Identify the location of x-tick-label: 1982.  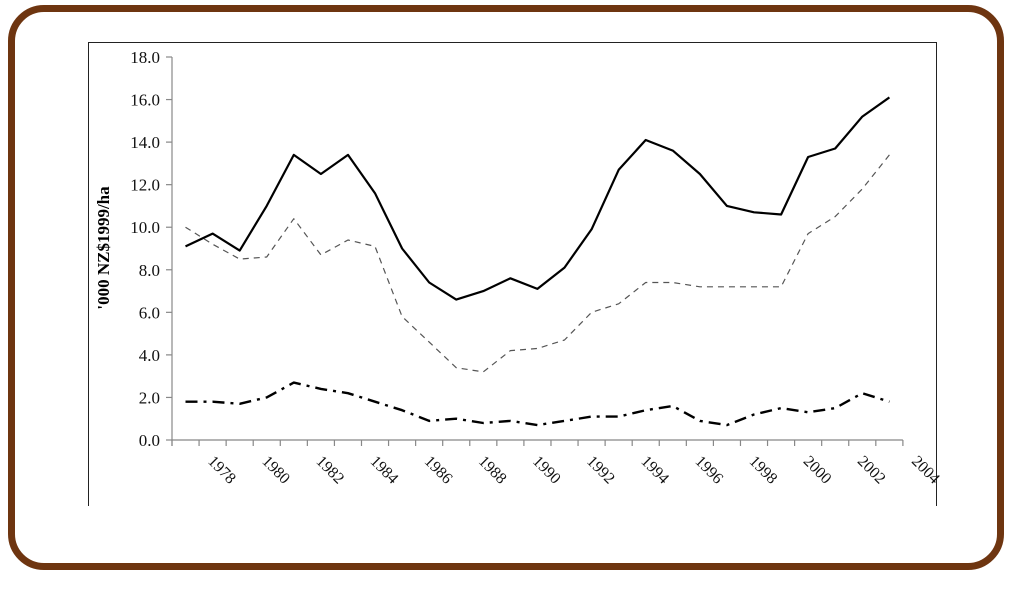
(330, 470).